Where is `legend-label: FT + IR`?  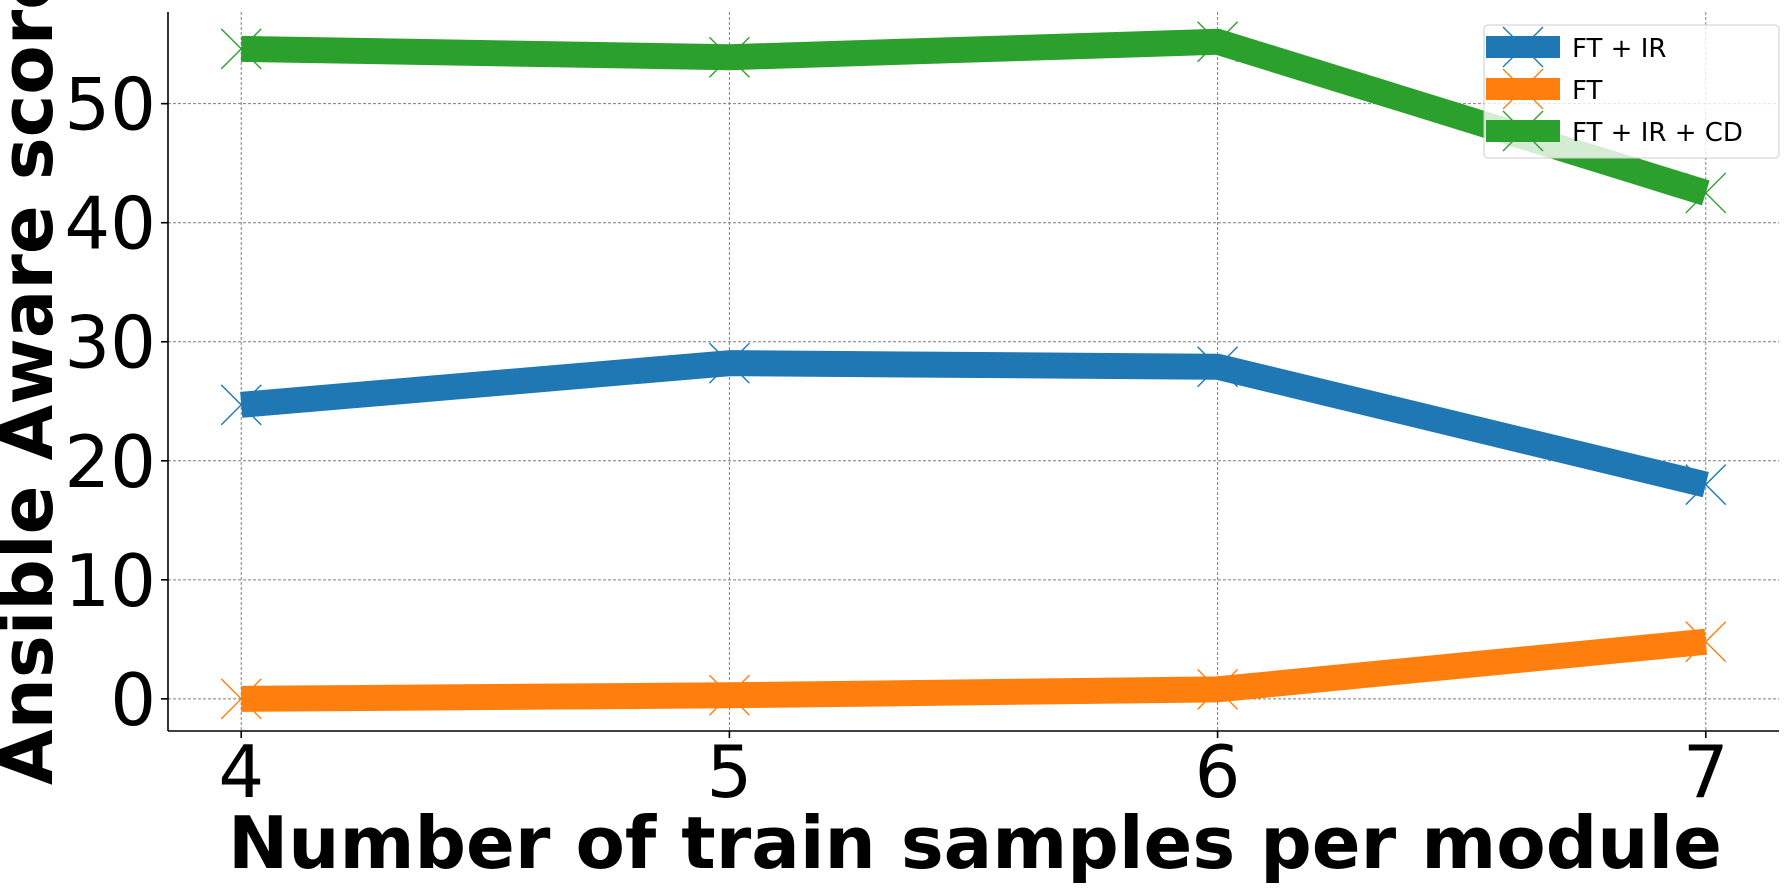 legend-label: FT + IR is located at coordinates (1619, 49).